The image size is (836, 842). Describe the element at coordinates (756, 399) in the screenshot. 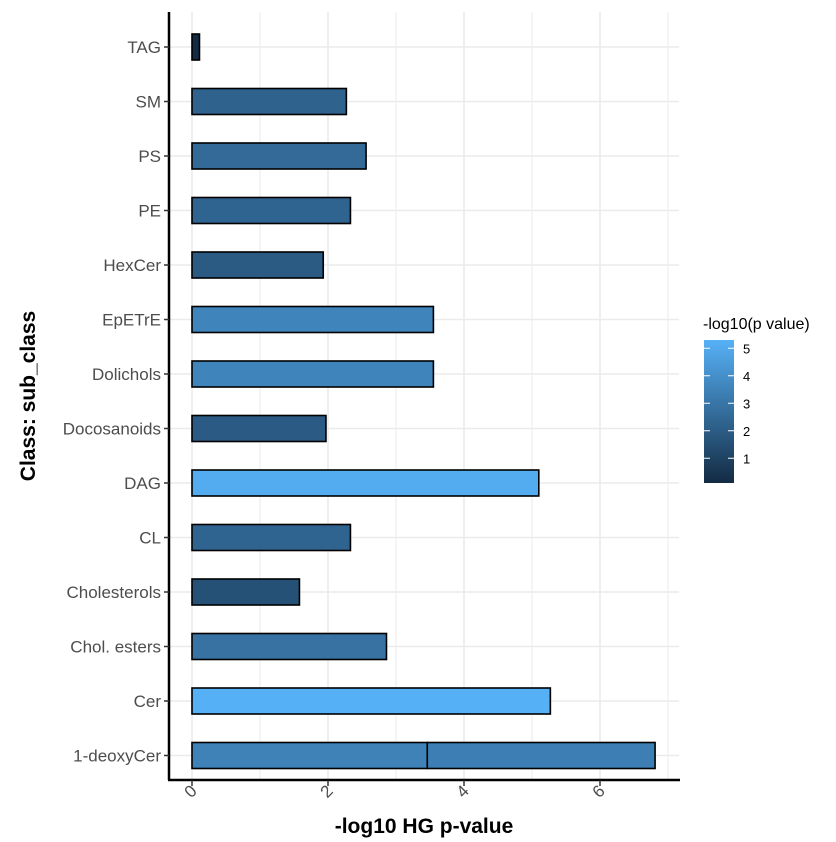

I see `legend: -log10(p value) 1 2 3 4 5` at that location.